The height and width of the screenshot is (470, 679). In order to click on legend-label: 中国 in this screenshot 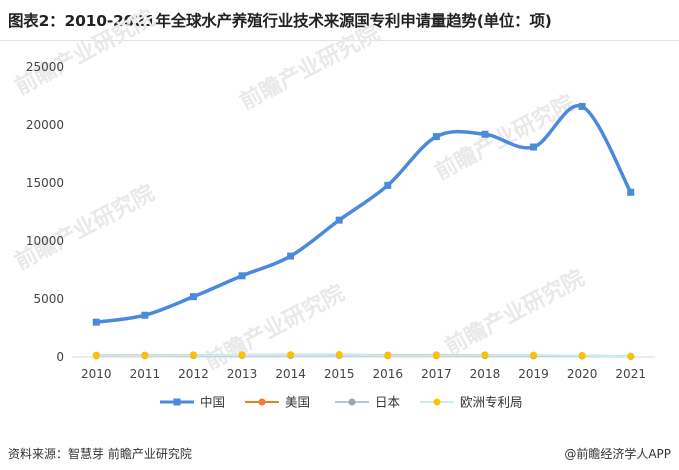, I will do `click(212, 402)`.